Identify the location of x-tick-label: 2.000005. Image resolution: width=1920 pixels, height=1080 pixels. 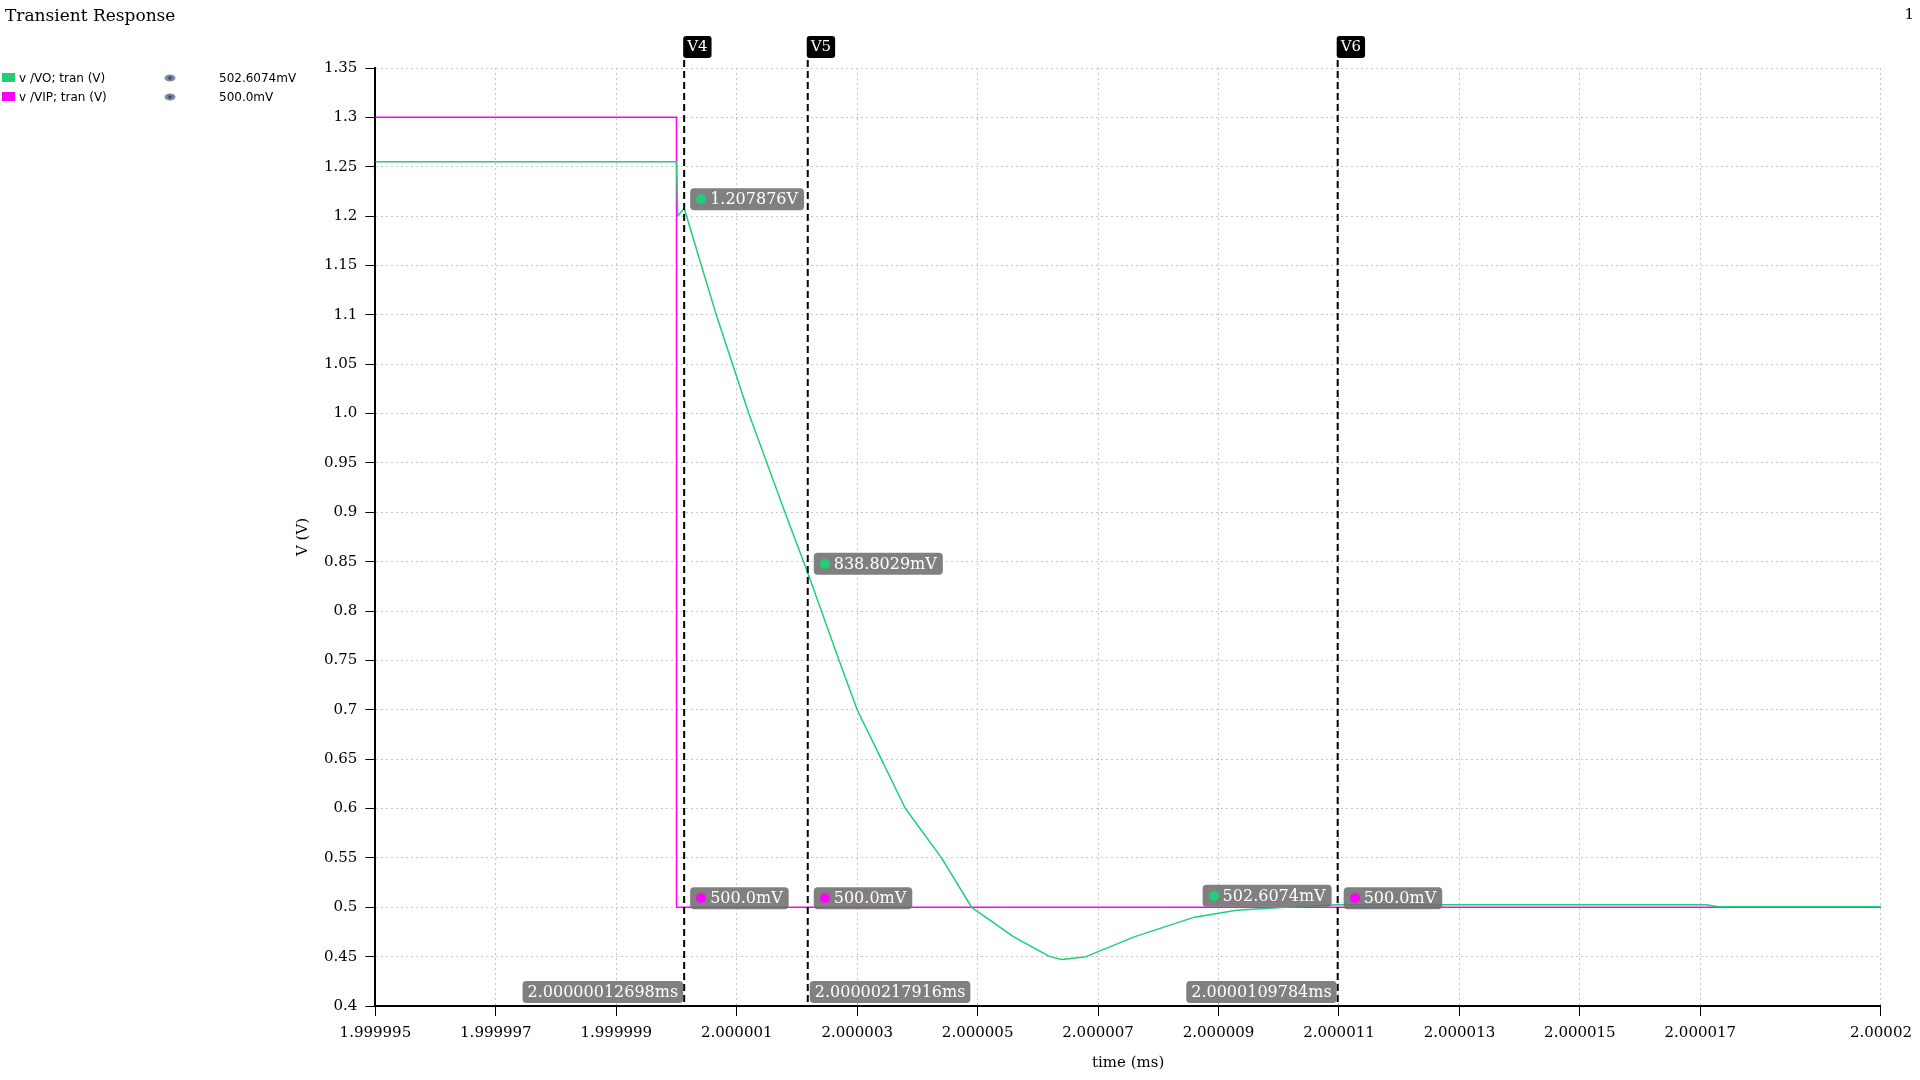
(977, 1031).